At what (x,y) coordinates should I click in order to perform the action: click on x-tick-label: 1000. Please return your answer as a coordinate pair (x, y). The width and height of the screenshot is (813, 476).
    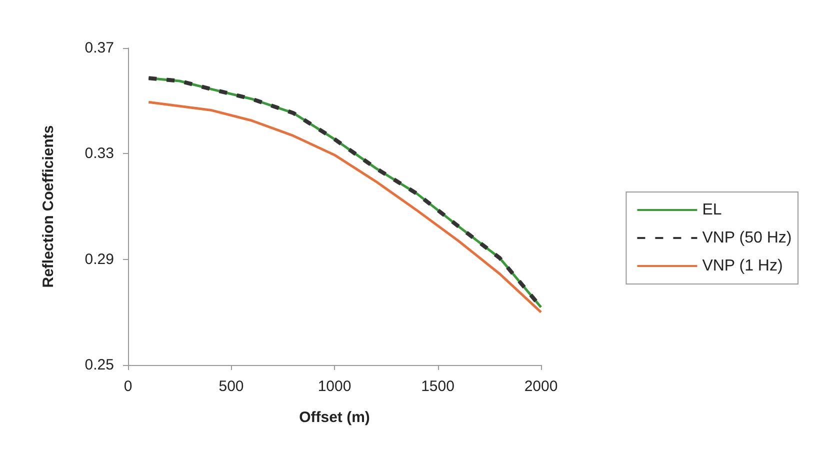
    Looking at the image, I should click on (335, 386).